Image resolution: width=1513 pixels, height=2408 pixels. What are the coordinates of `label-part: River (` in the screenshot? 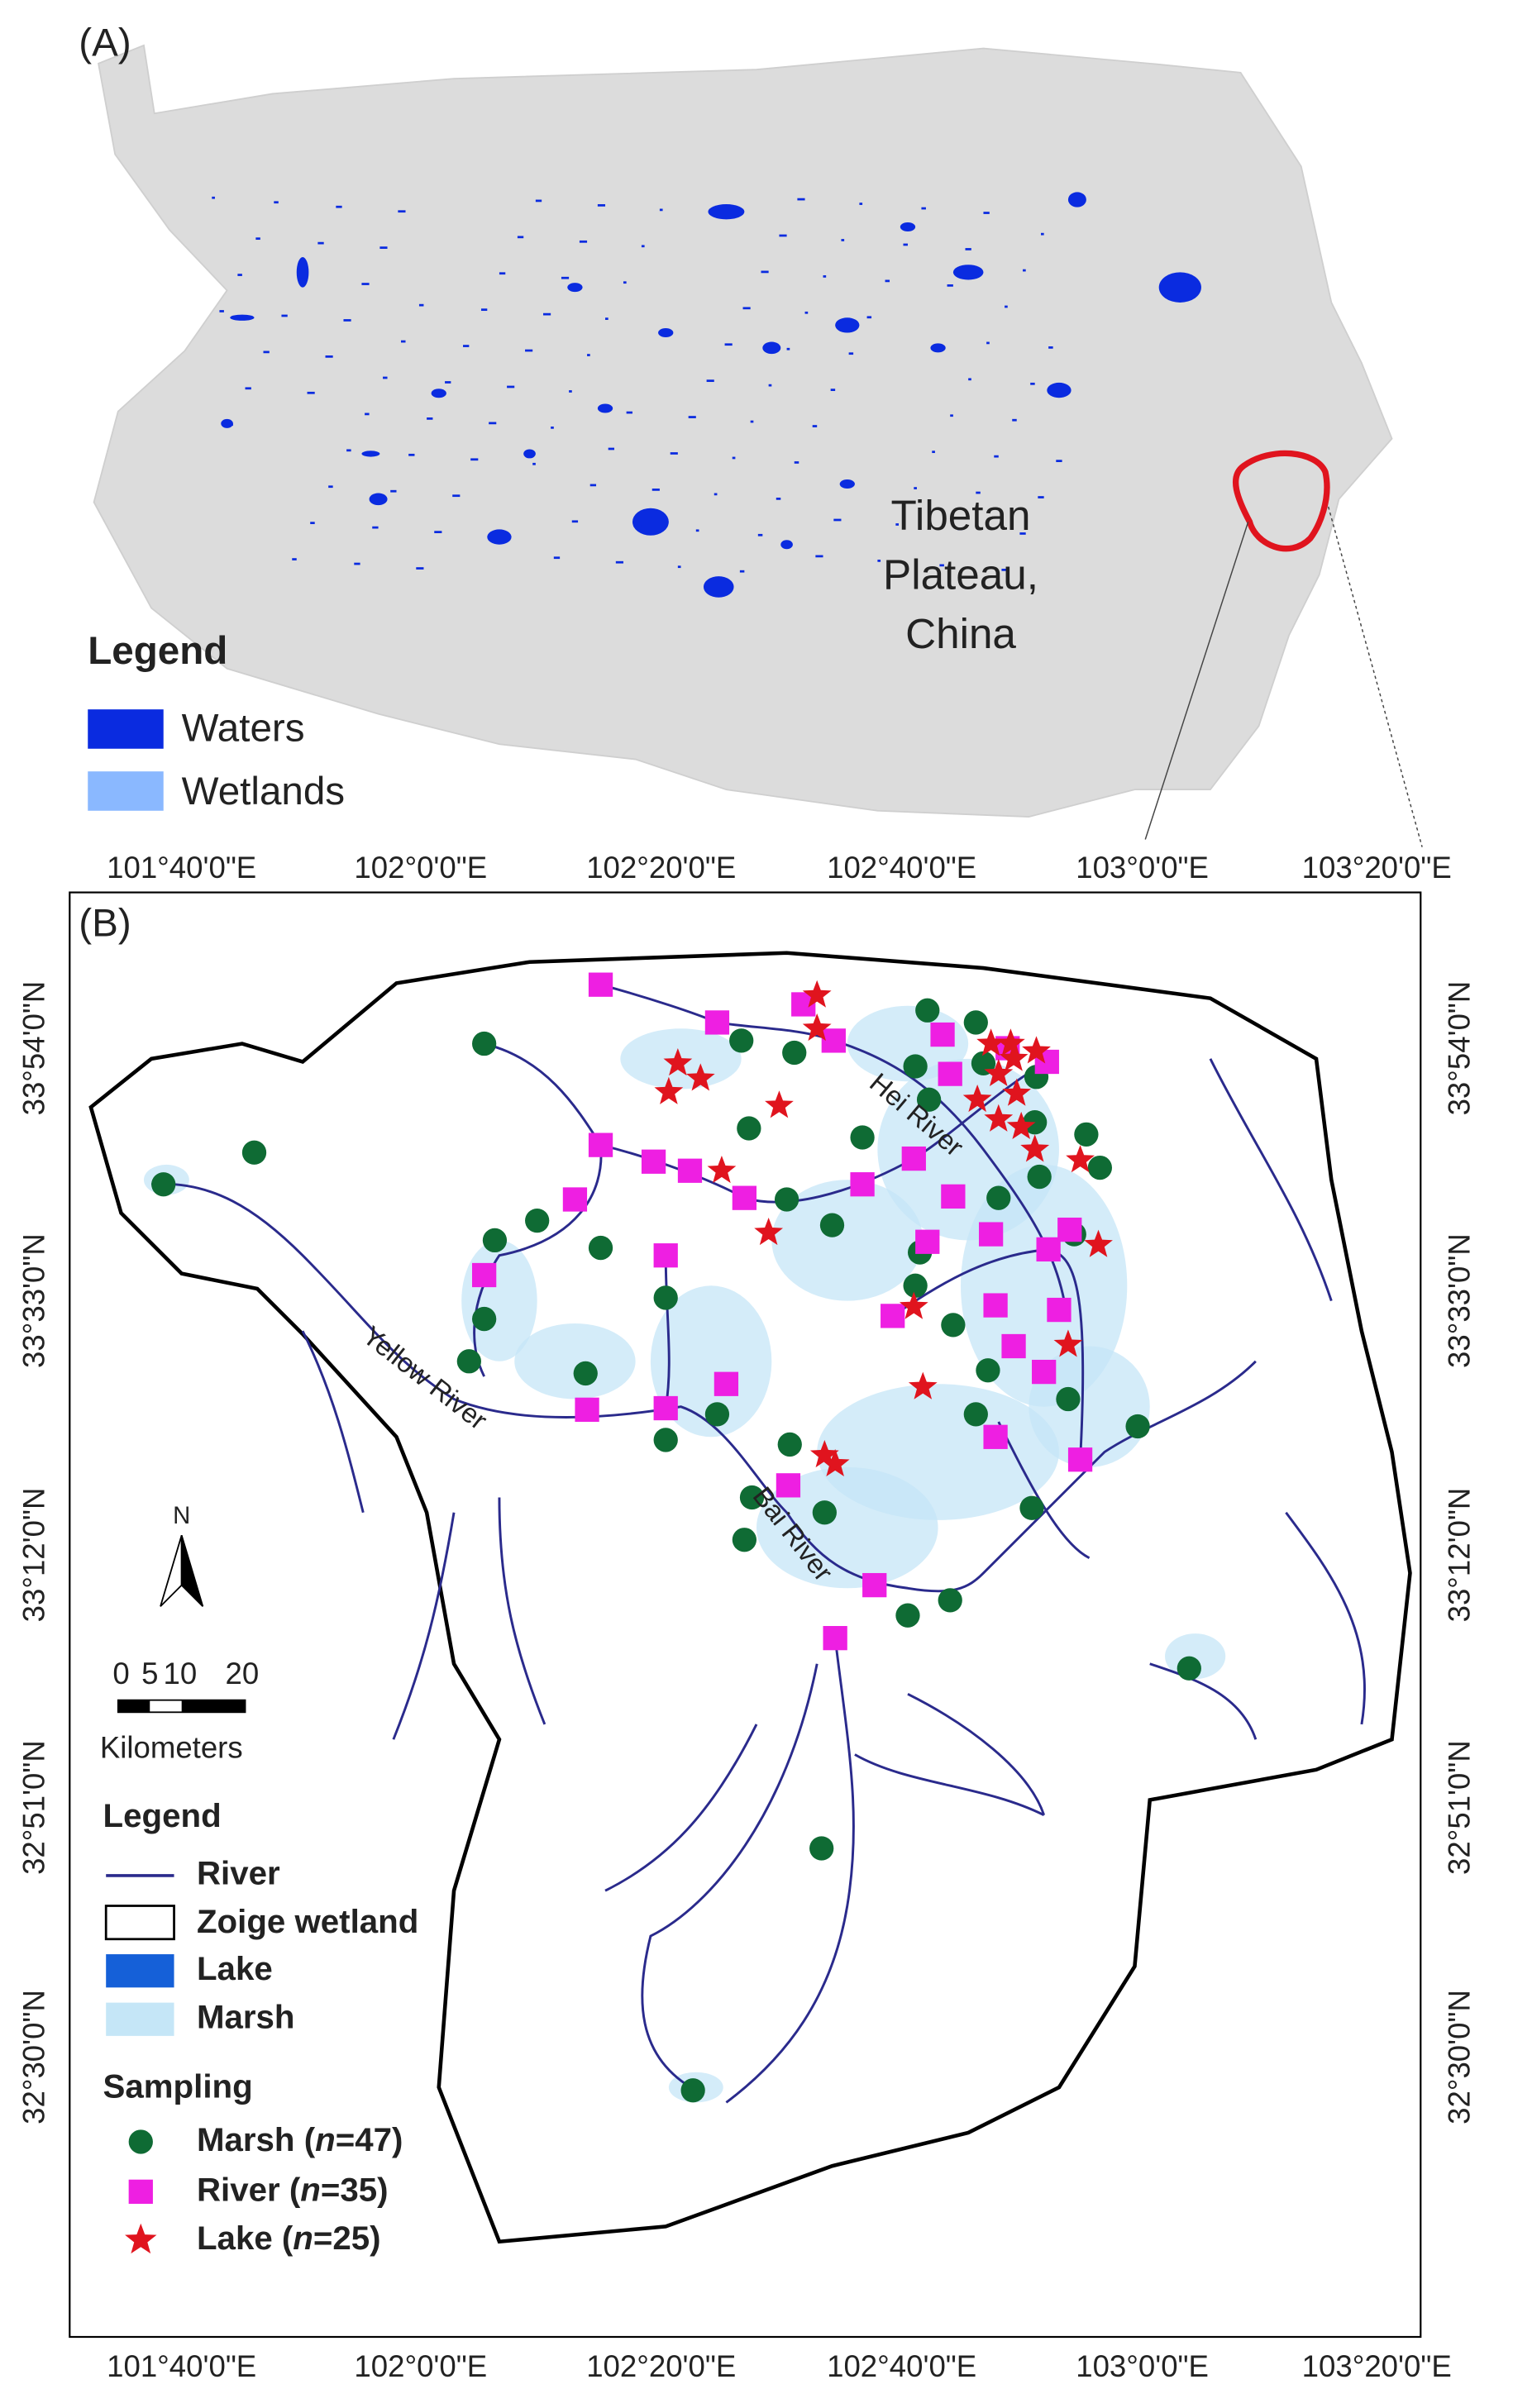 It's located at (249, 2189).